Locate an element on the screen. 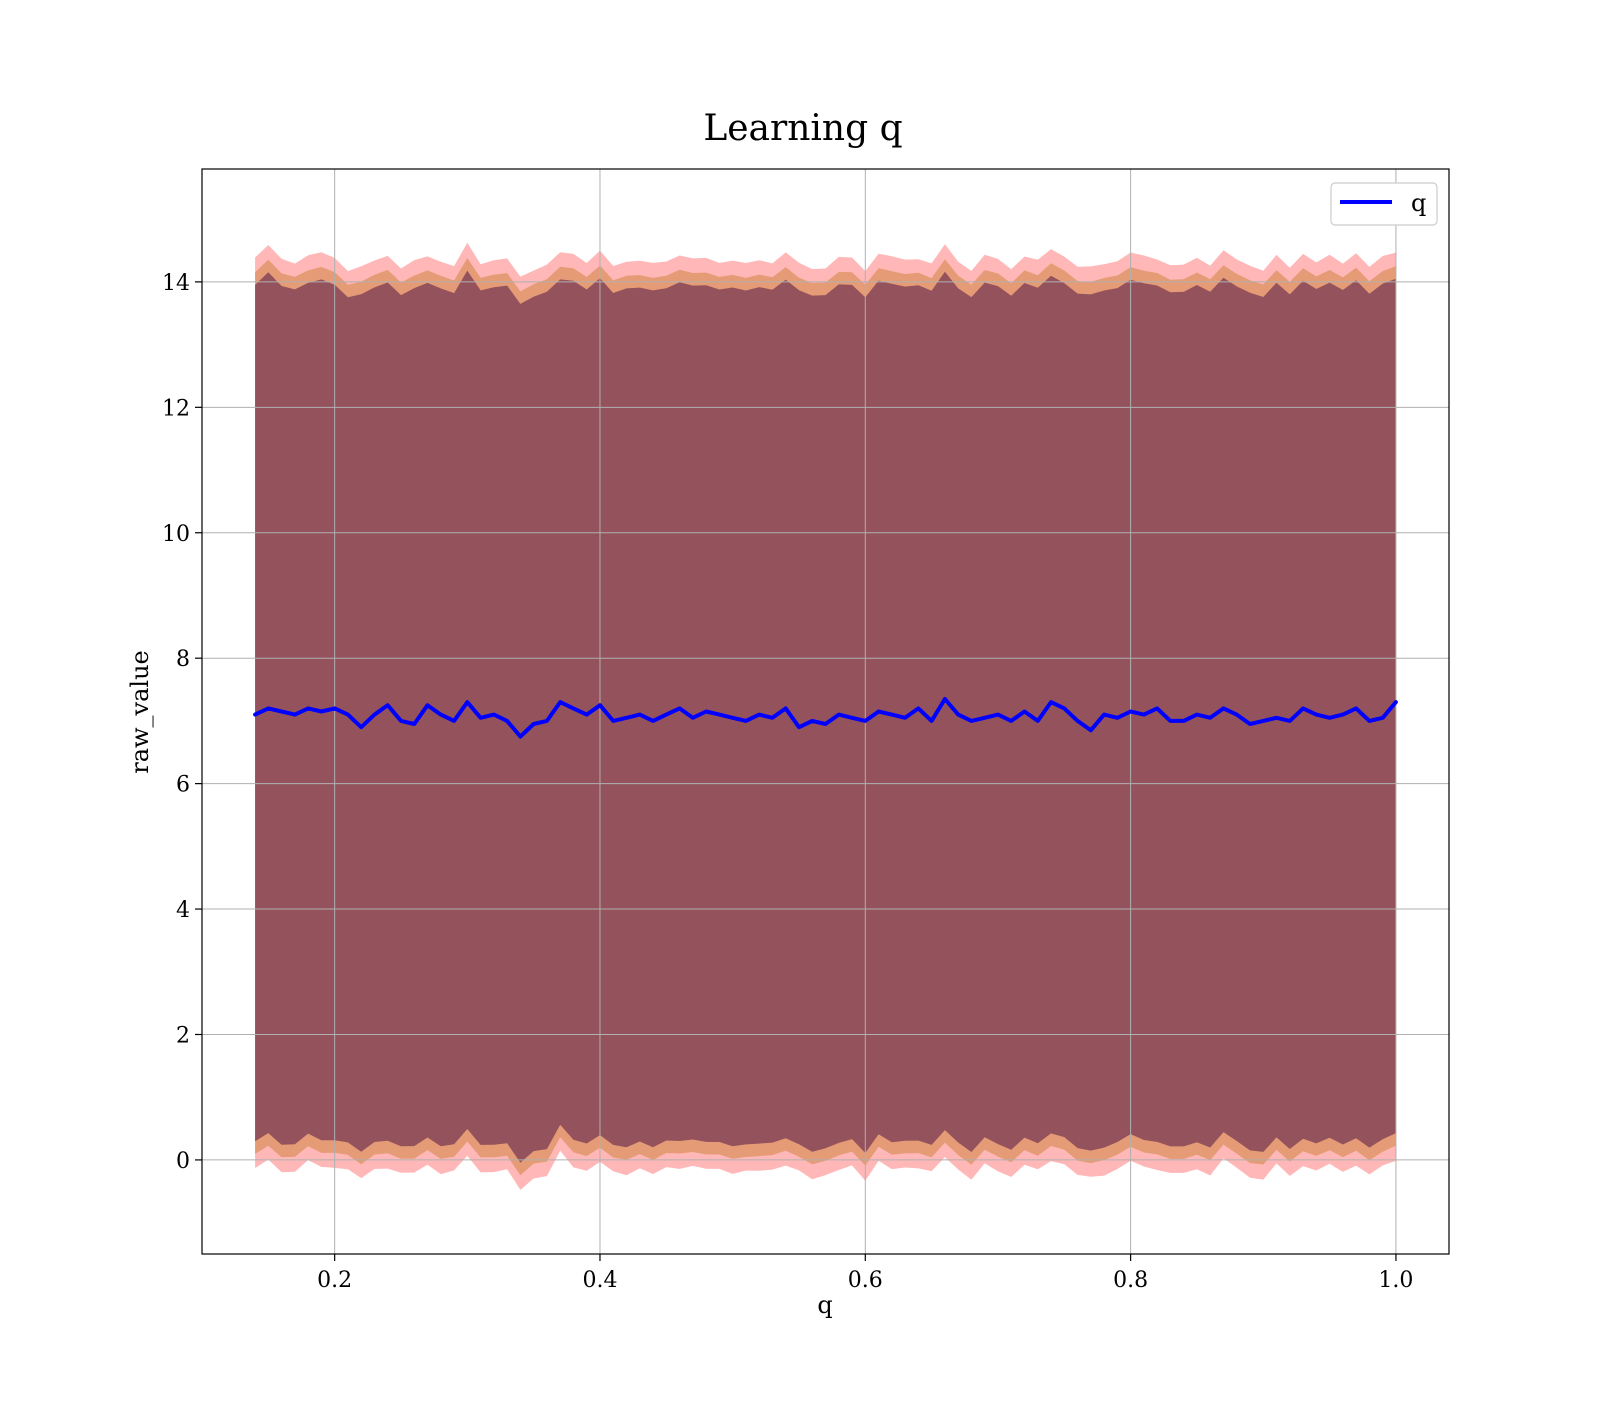 The height and width of the screenshot is (1404, 1600). y-tick-label: 14 is located at coordinates (176, 283).